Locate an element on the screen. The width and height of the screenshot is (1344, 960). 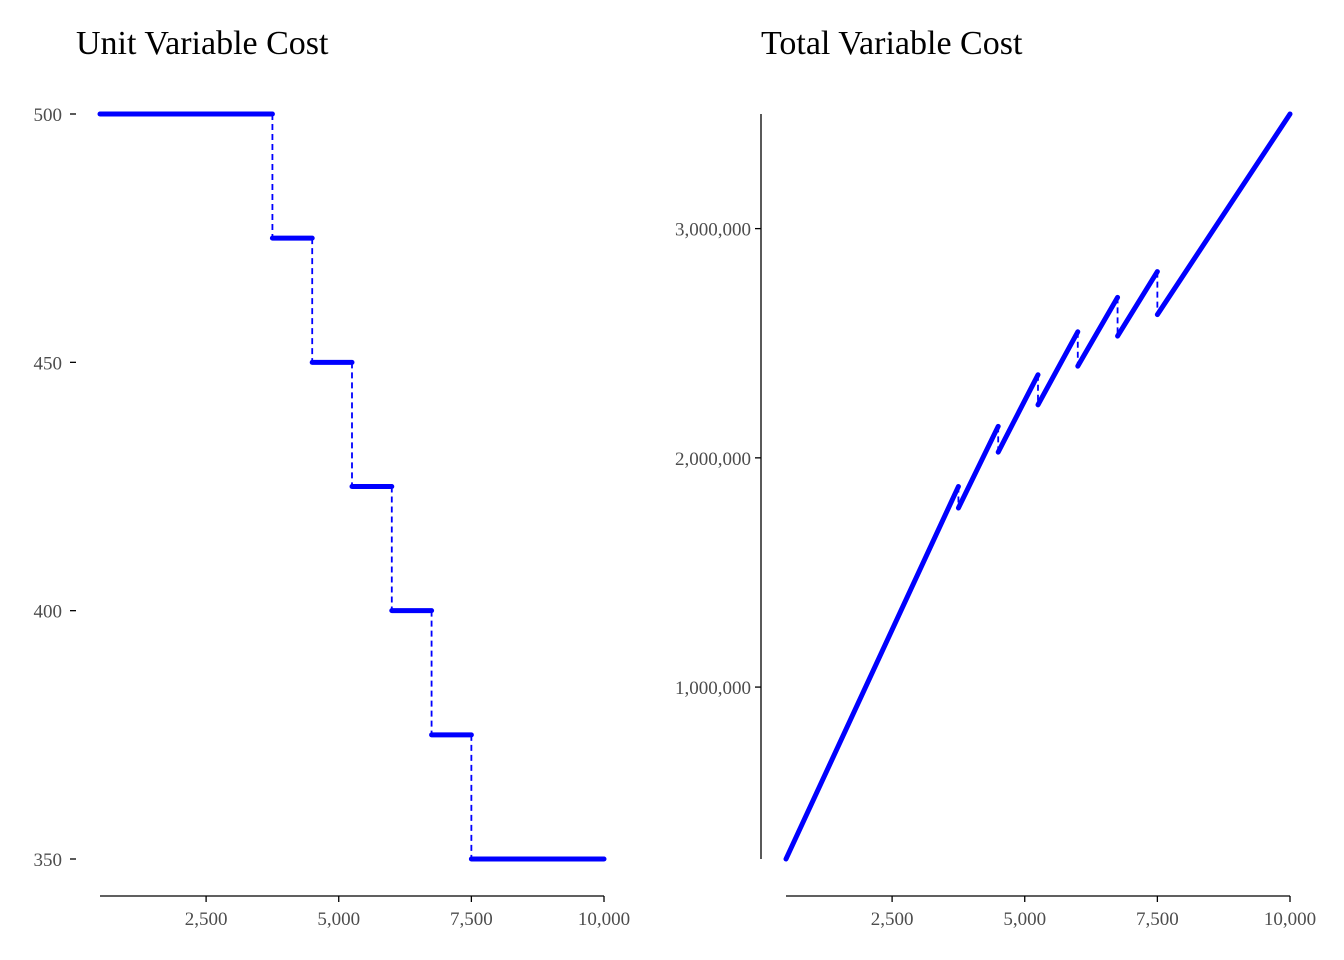
y-tick-label: 400 is located at coordinates (48, 612).